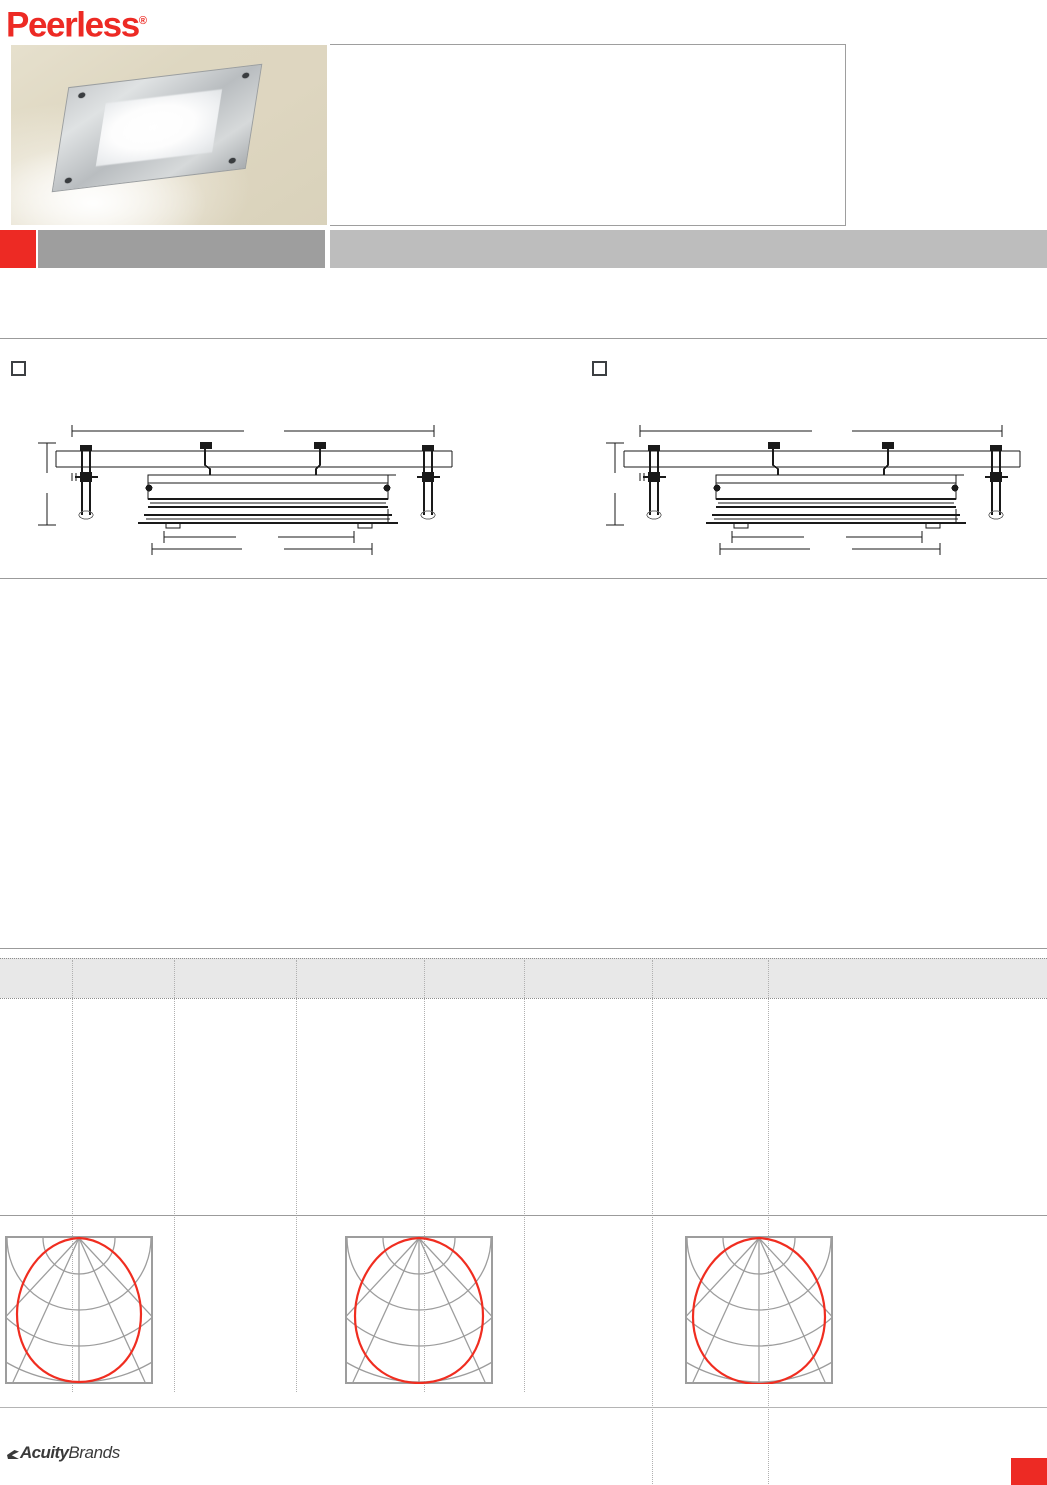 Image resolution: width=1047 pixels, height=1485 pixels. I want to click on dimension-marker-right, so click(599, 368).